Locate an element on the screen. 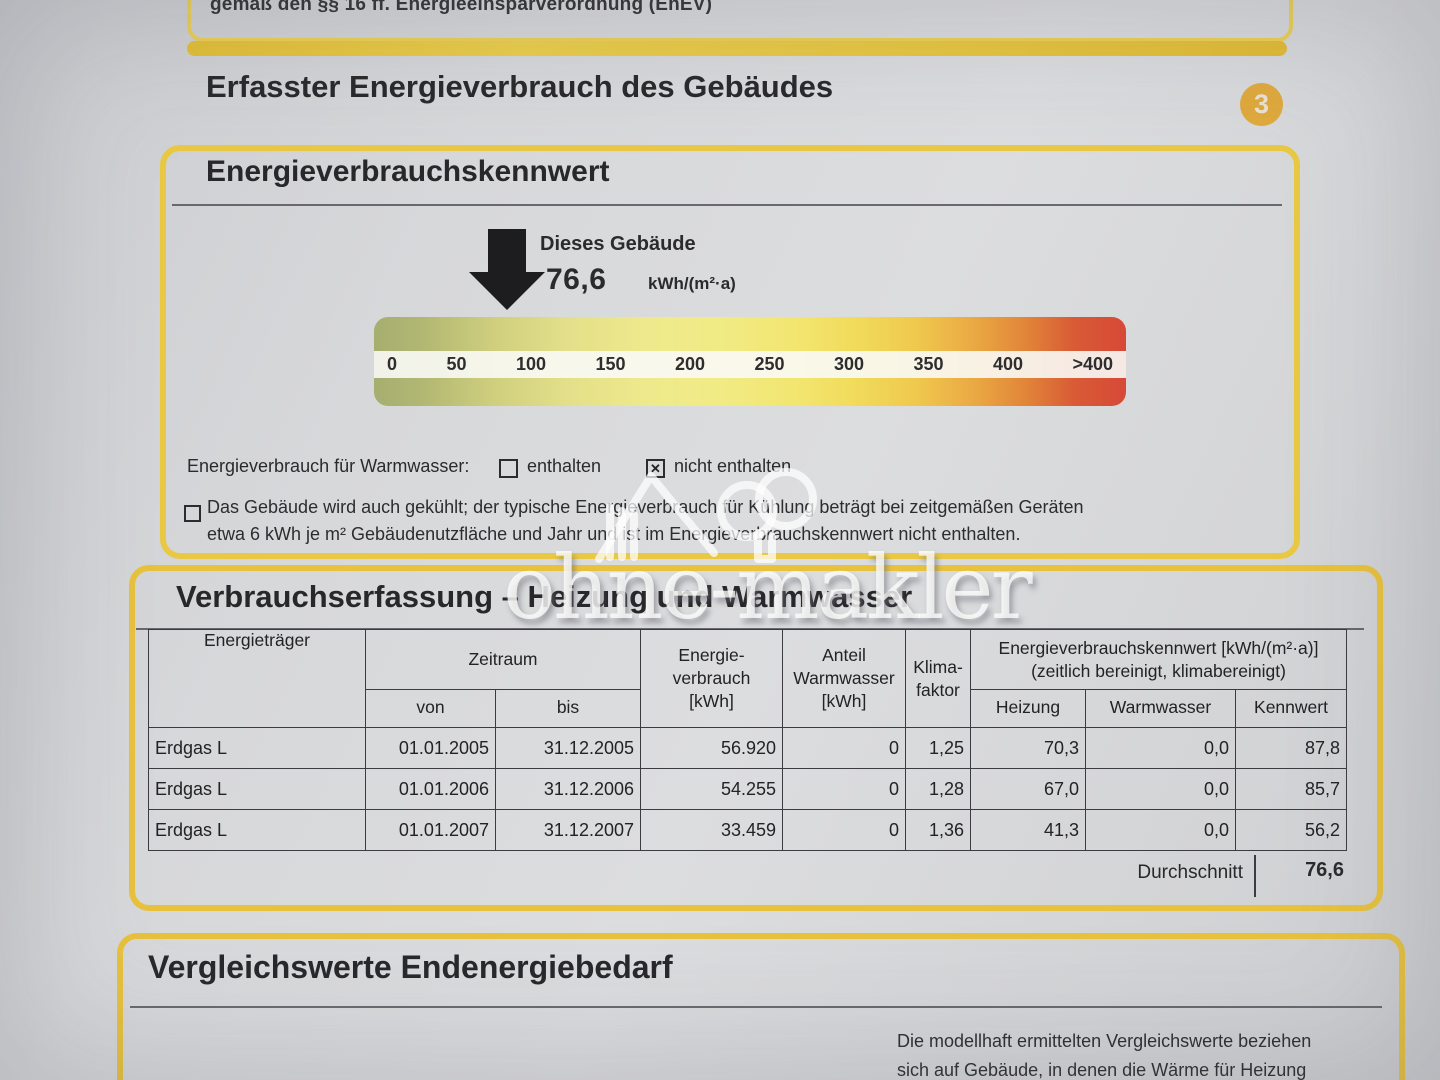  col-header-anteil-line: Warmwasser is located at coordinates (844, 678).